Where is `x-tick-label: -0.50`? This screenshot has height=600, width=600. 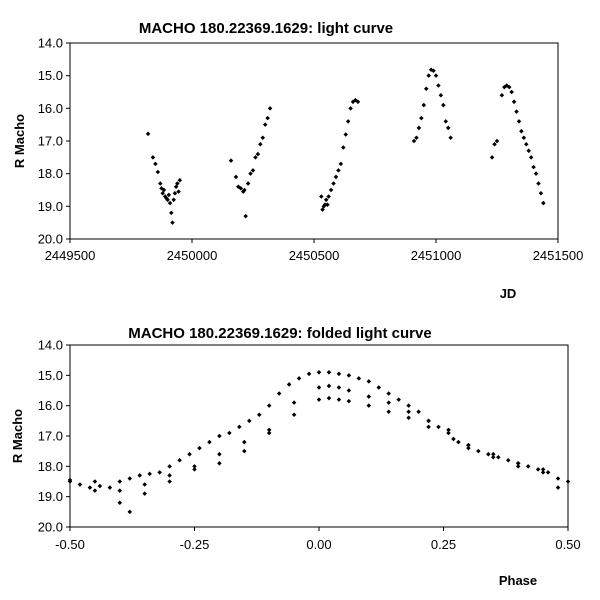
x-tick-label: -0.50 is located at coordinates (70, 544).